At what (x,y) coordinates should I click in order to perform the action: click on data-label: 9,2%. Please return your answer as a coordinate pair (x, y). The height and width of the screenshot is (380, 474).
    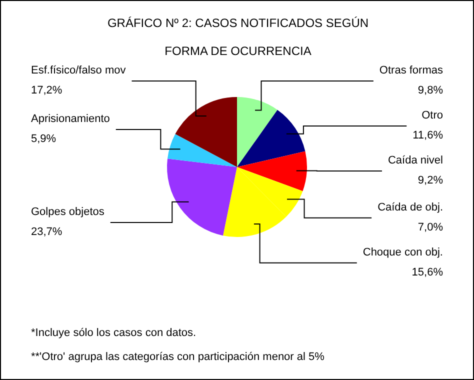
    Looking at the image, I should click on (431, 180).